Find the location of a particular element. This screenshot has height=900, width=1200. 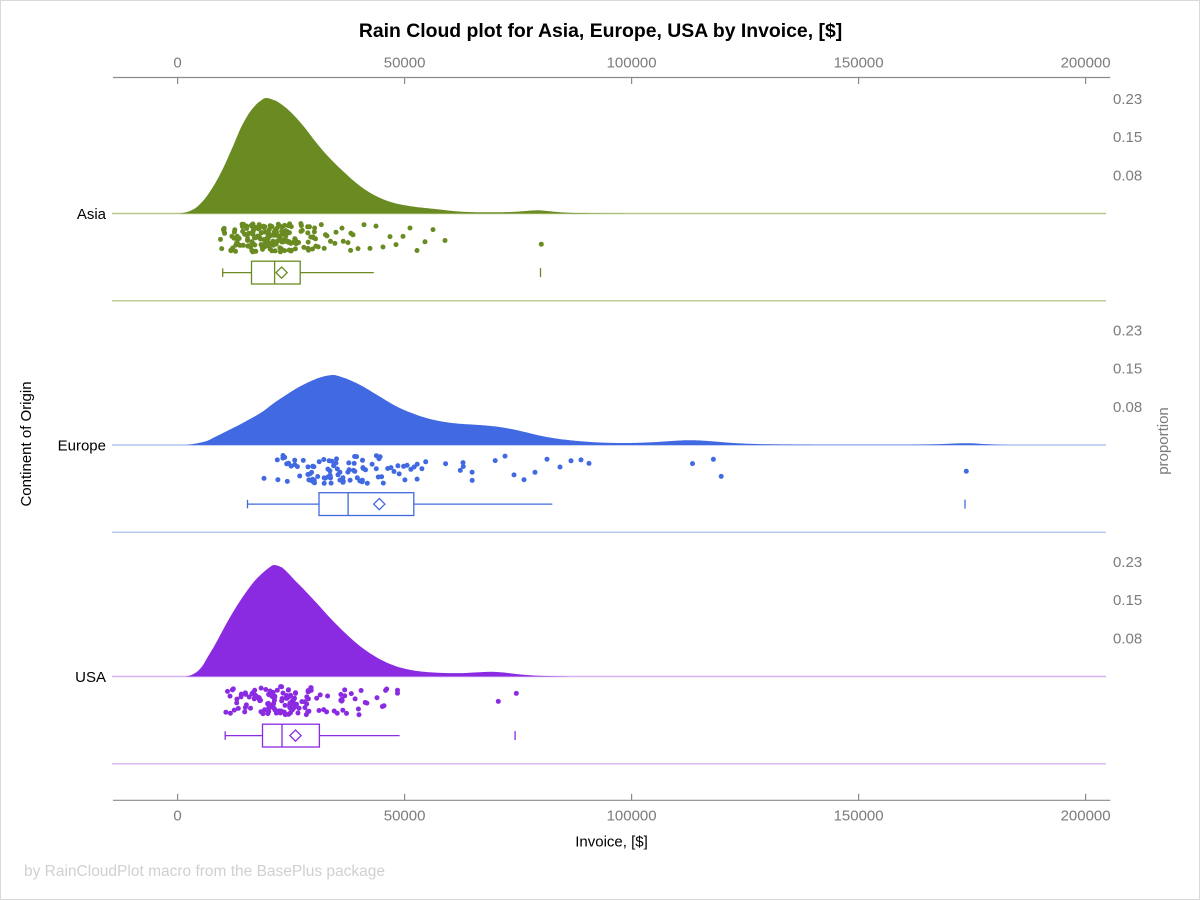

svg-text: Asia is located at coordinates (92, 214).